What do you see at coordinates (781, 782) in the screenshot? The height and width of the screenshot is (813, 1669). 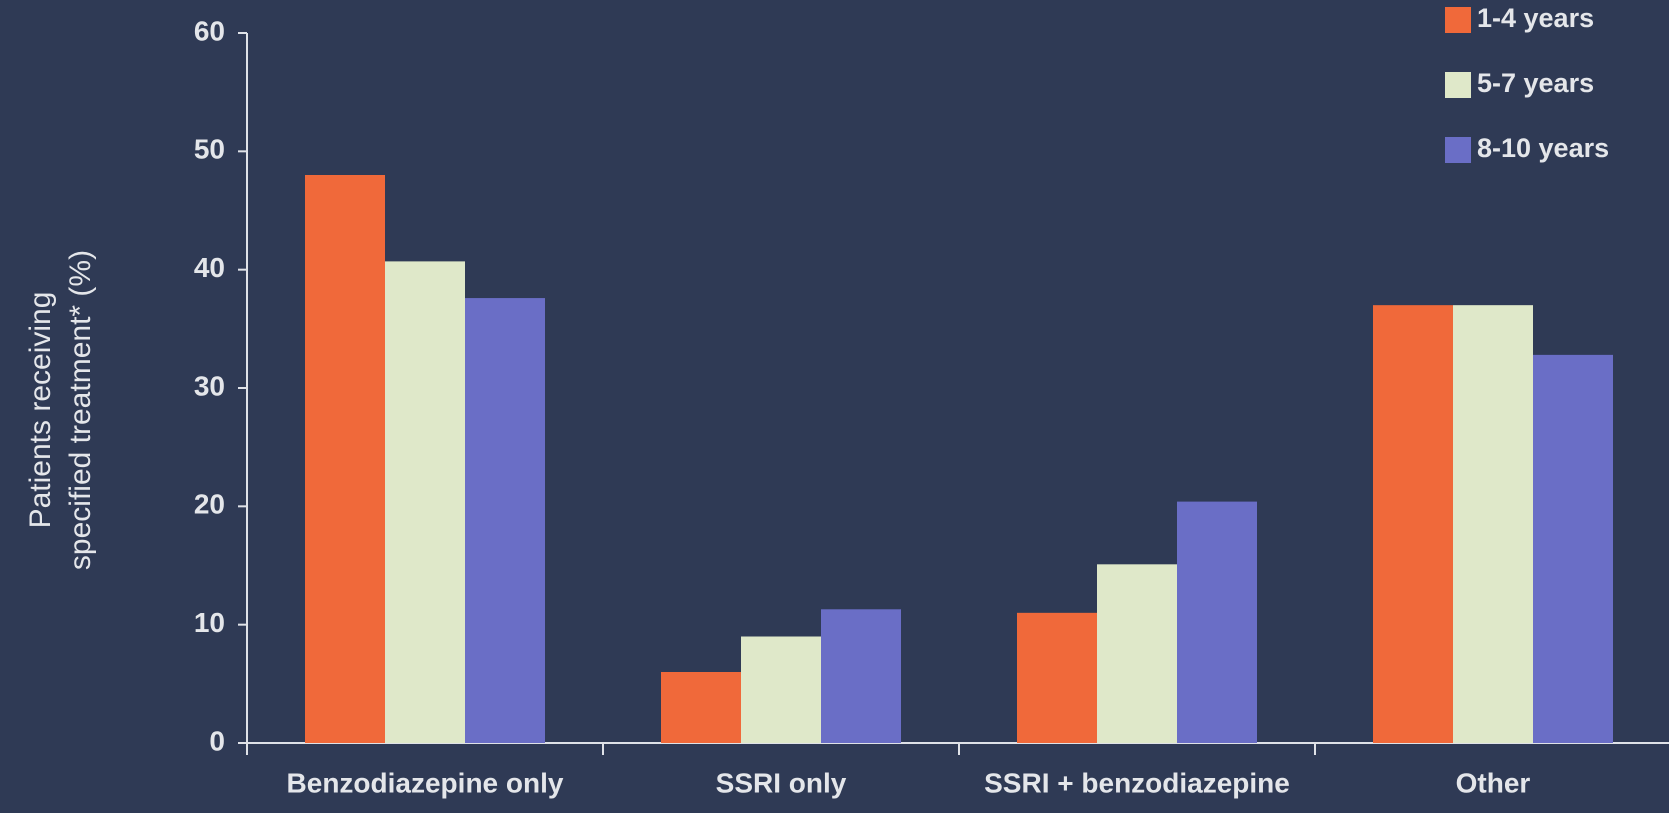 I see `x-tick-label: SSRI only` at bounding box center [781, 782].